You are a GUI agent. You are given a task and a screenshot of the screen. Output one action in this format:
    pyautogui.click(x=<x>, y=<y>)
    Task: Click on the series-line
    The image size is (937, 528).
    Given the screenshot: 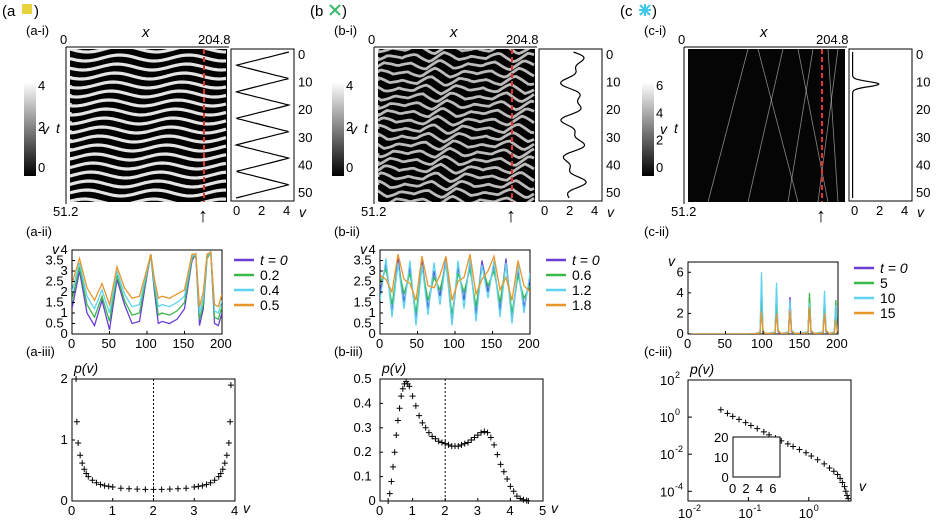 What is the action you would take?
    pyautogui.click(x=455, y=277)
    